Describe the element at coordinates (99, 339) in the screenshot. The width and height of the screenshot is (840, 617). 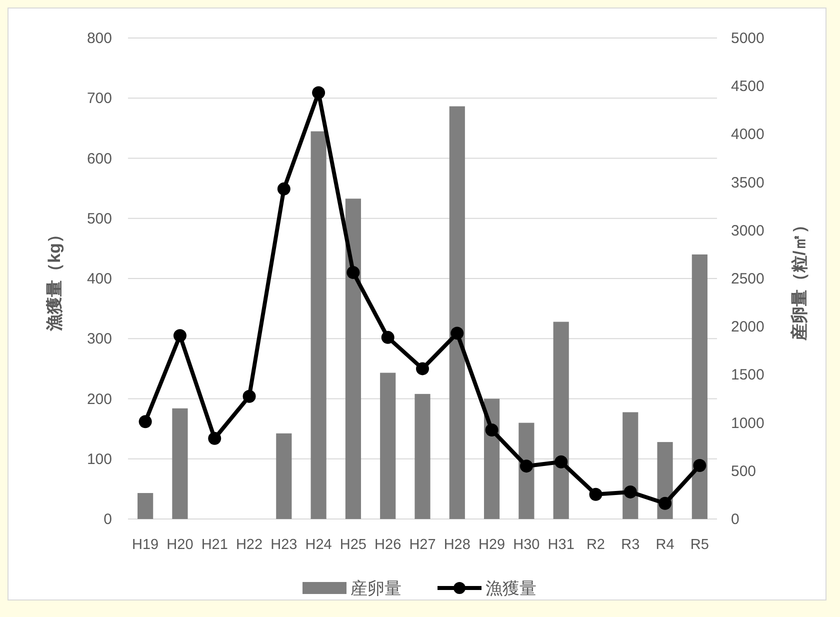
I see `y-tick-label: 300` at that location.